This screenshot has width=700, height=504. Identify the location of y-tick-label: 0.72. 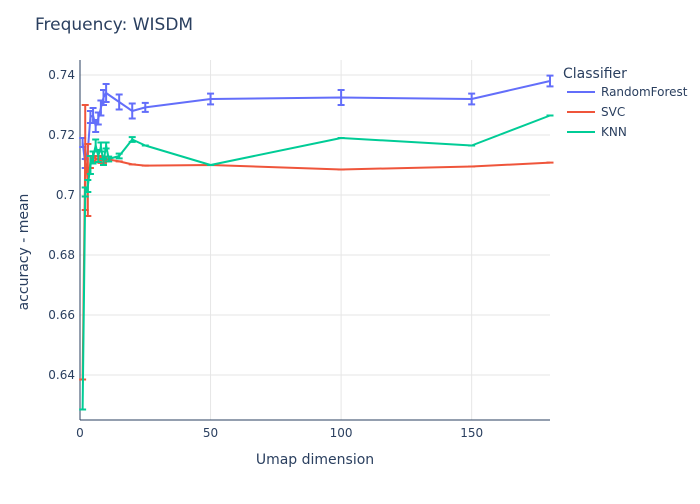
(61, 135).